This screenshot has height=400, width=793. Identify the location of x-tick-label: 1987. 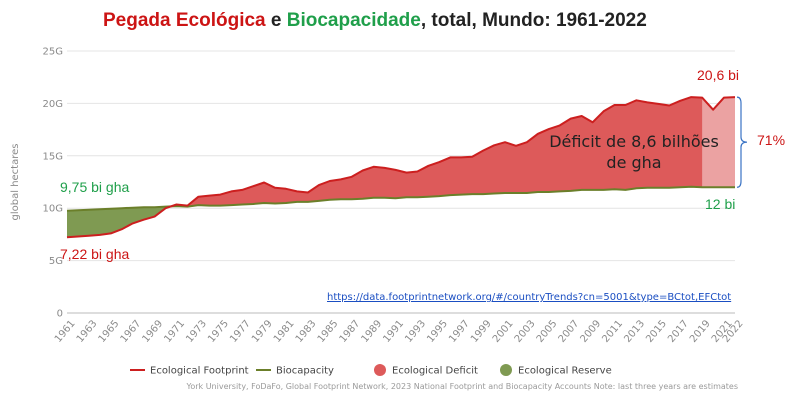
(350, 331).